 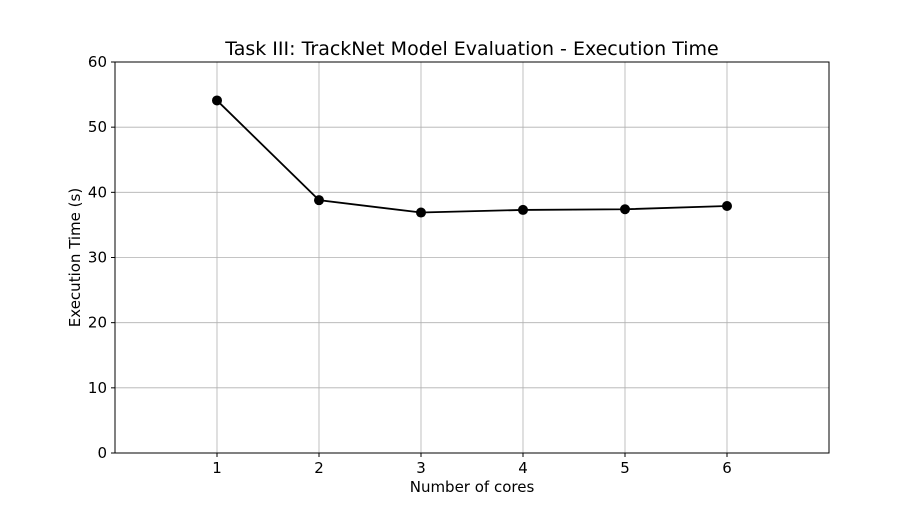 I want to click on y-axis-label: Execution Time (s), so click(x=75, y=257).